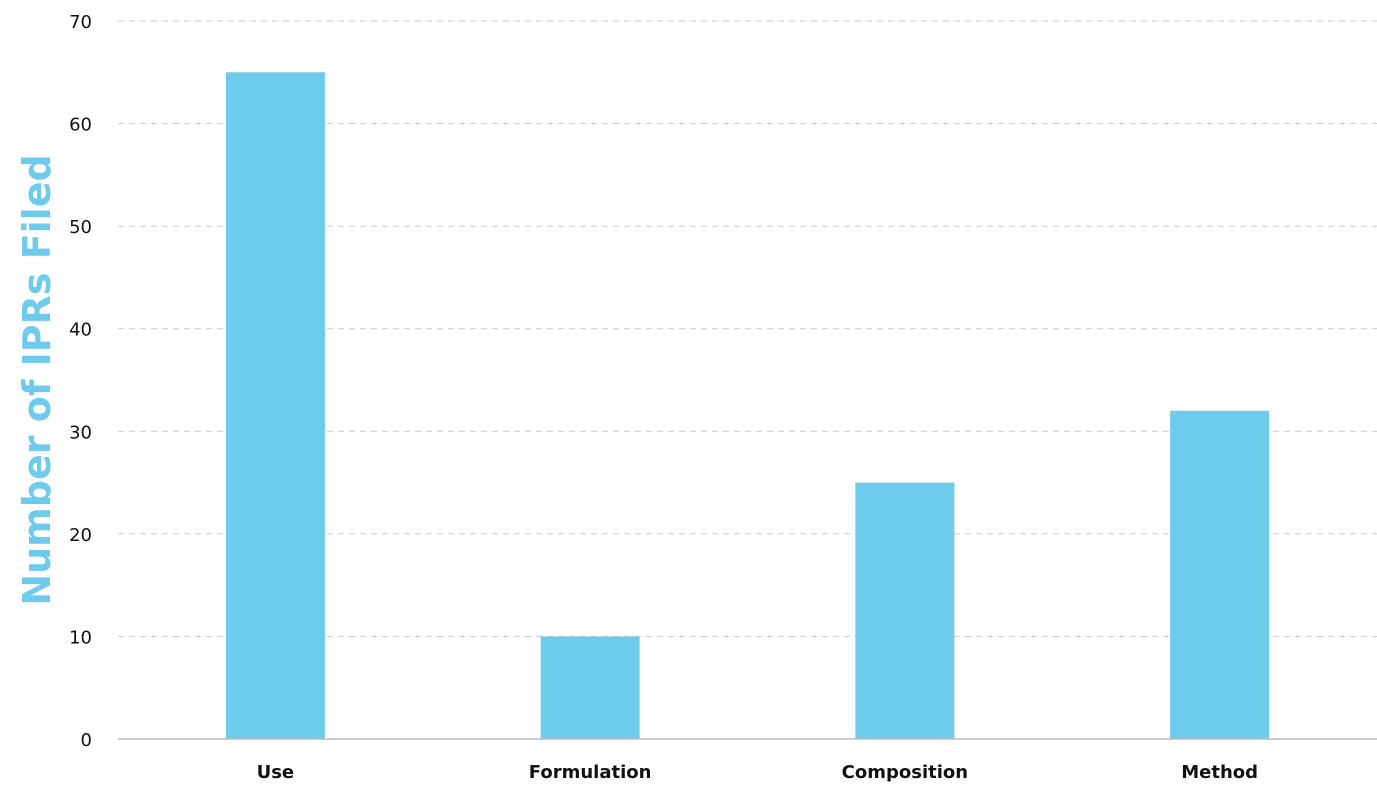 The image size is (1377, 788). I want to click on y-axis-title: Number of IPRs Filed, so click(37, 379).